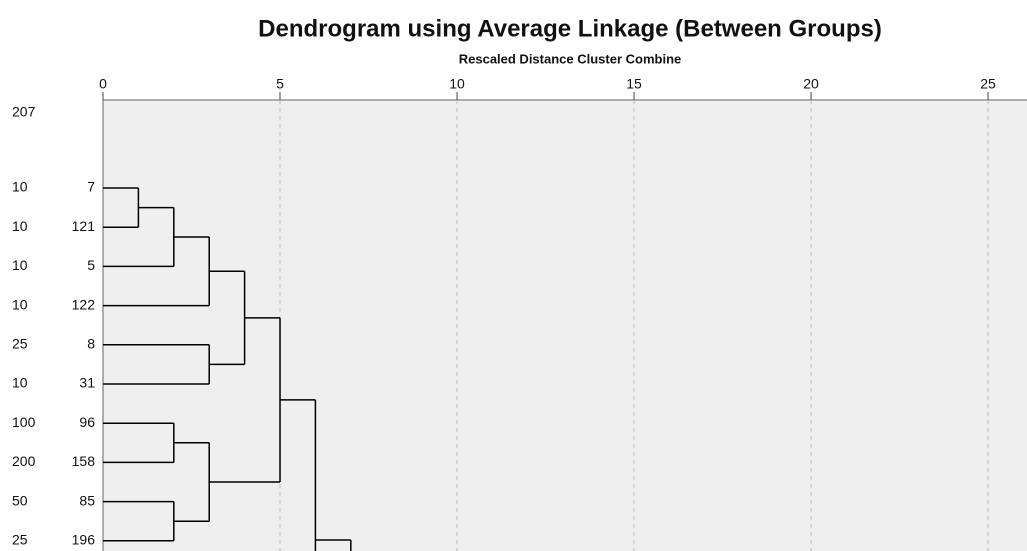 The height and width of the screenshot is (551, 1027). What do you see at coordinates (91, 265) in the screenshot?
I see `case-id: 5` at bounding box center [91, 265].